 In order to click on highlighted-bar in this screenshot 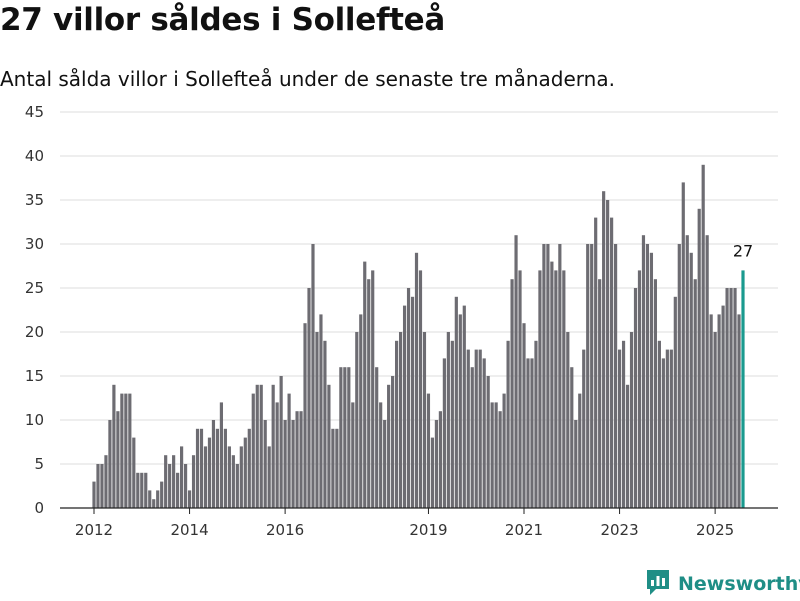, I will do `click(743, 389)`.